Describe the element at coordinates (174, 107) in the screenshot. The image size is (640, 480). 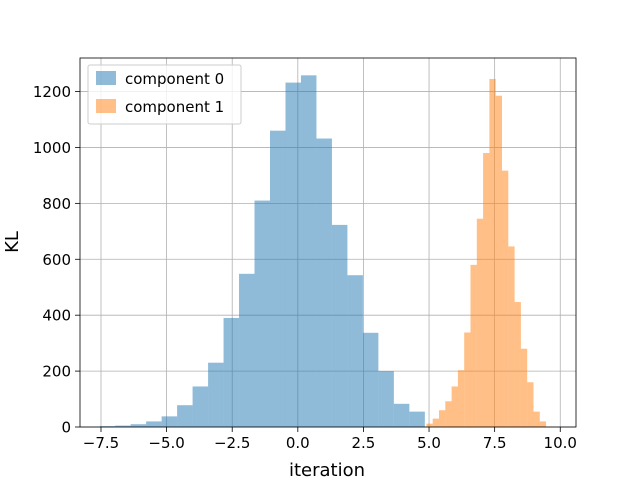
I see `legend-label-component-1: component 1` at that location.